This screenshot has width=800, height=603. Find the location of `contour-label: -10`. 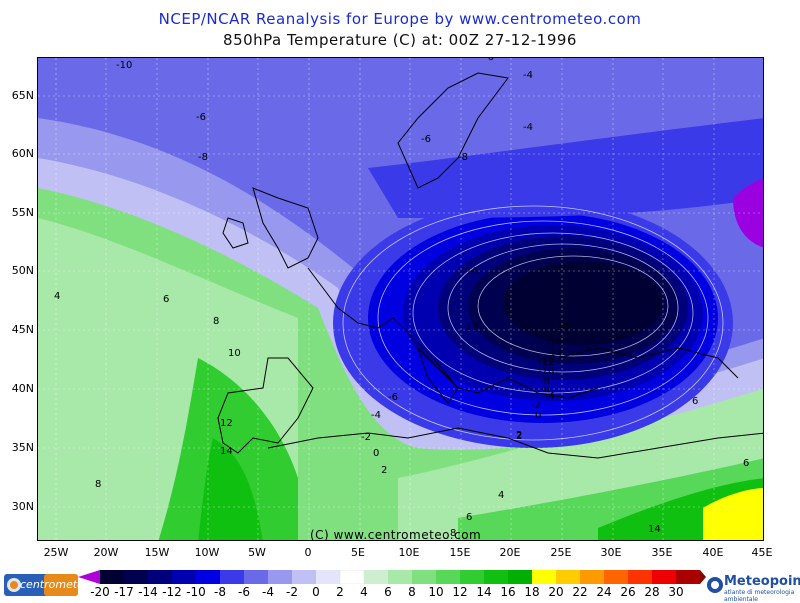

contour-label: -10 is located at coordinates (124, 65).